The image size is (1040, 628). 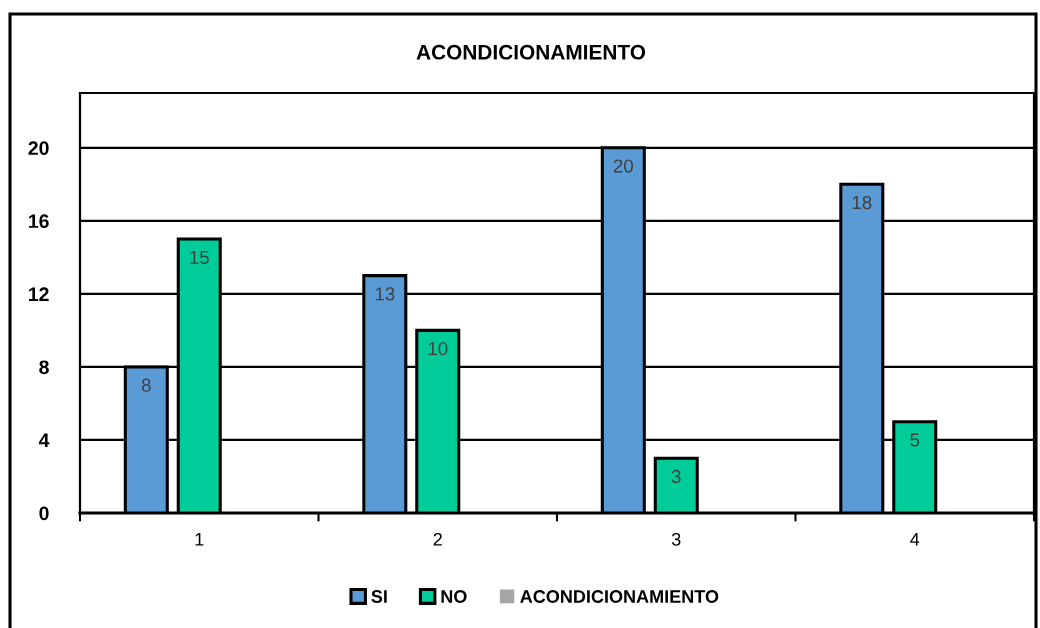 What do you see at coordinates (44, 440) in the screenshot?
I see `y-tick-label: 4` at bounding box center [44, 440].